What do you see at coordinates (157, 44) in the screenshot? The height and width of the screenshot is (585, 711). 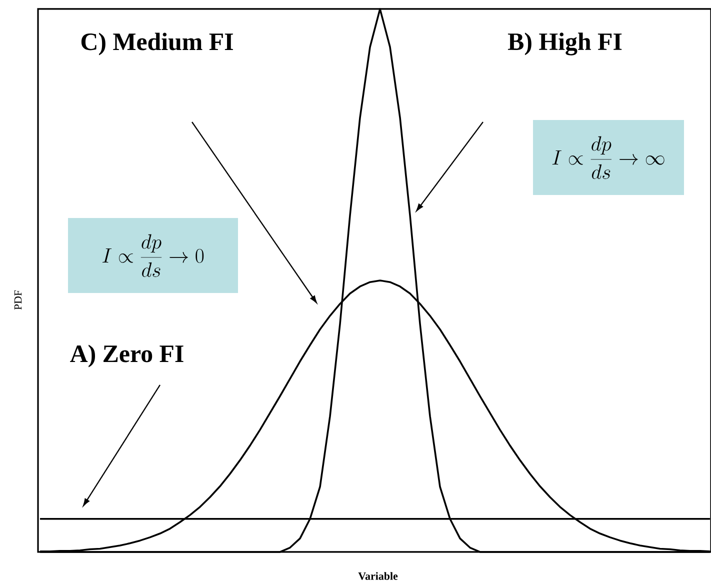 I see `annotation: C) Medium FI` at bounding box center [157, 44].